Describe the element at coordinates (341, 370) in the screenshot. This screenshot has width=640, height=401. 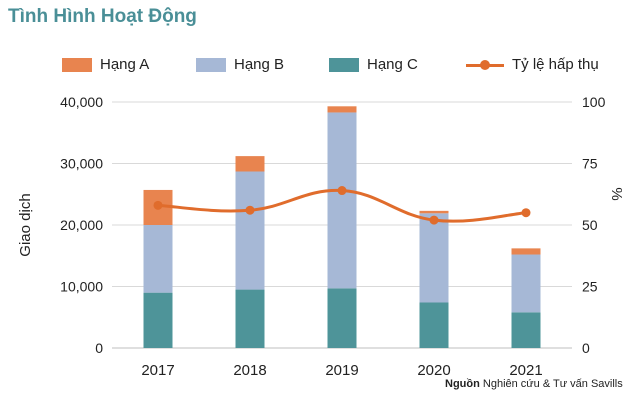
I see `x-tick-label: 2019` at that location.